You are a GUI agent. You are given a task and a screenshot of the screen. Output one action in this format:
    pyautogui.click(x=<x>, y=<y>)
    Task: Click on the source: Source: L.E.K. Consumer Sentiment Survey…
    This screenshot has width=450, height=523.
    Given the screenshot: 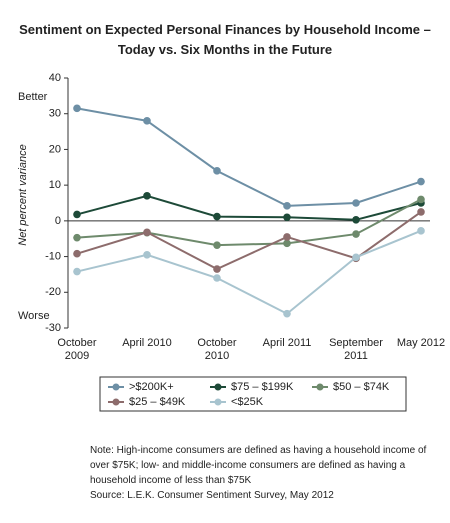 What is the action you would take?
    pyautogui.click(x=212, y=495)
    